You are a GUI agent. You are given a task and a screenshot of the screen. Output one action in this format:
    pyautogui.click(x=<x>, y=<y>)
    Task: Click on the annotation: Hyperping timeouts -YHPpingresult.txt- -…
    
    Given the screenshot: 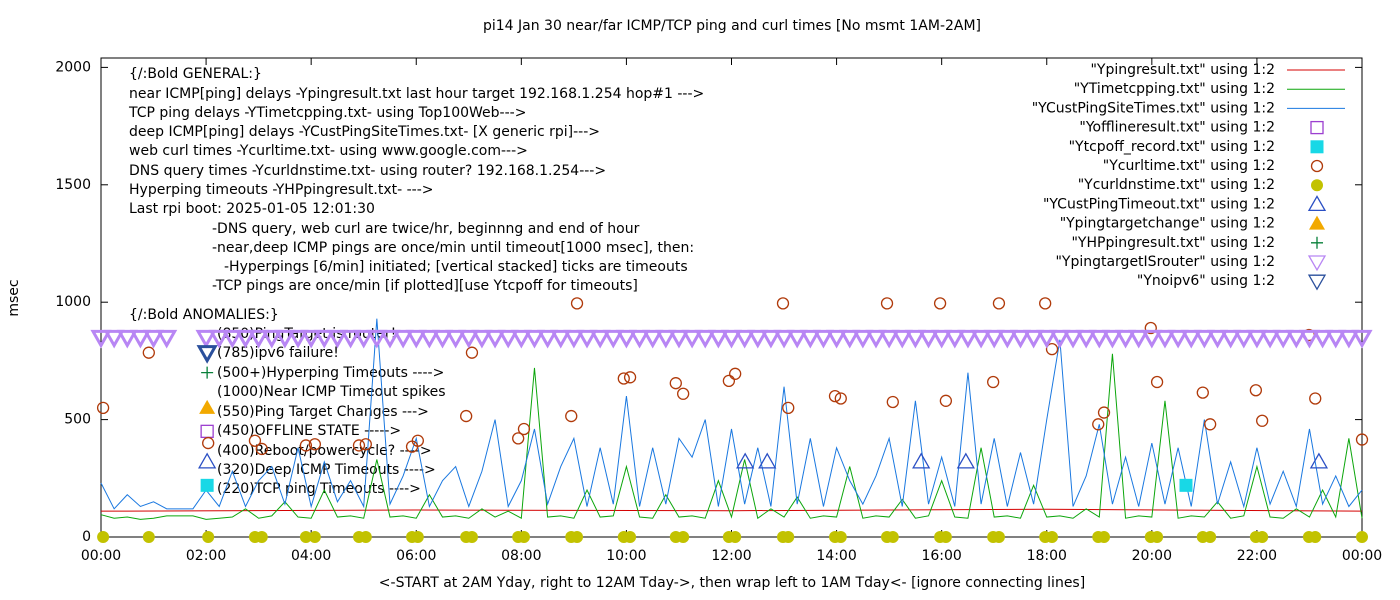 What is the action you would take?
    pyautogui.click(x=281, y=190)
    